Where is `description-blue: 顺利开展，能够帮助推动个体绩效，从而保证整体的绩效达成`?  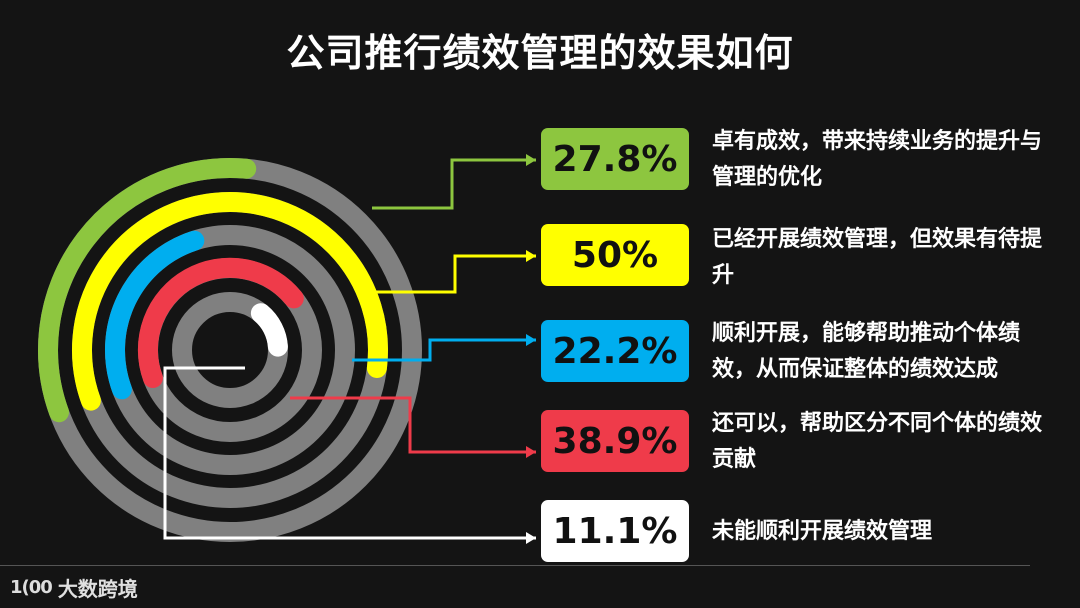 description-blue: 顺利开展，能够帮助推动个体绩效，从而保证整体的绩效达成 is located at coordinates (866, 351).